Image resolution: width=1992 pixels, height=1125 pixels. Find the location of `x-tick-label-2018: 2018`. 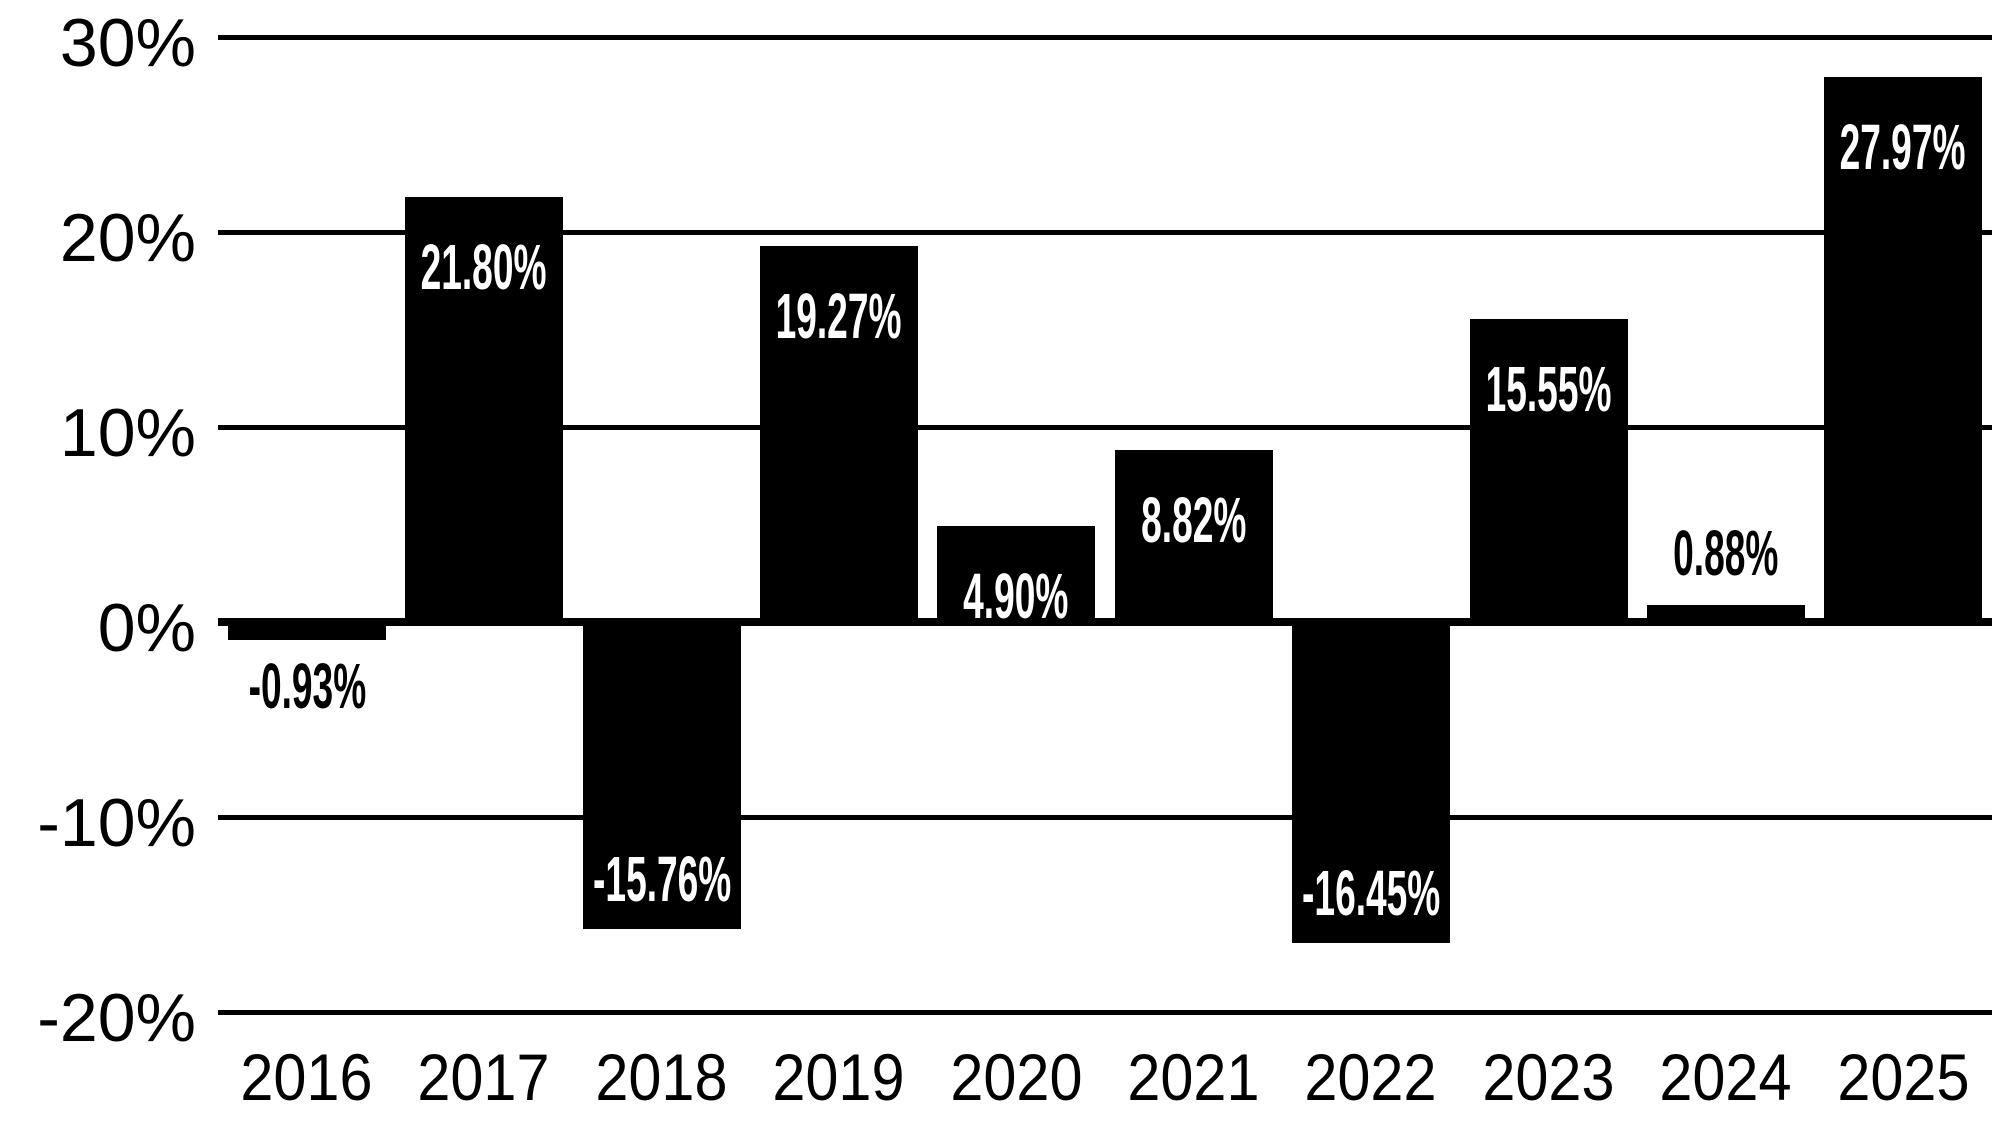

x-tick-label-2018: 2018 is located at coordinates (661, 1077).